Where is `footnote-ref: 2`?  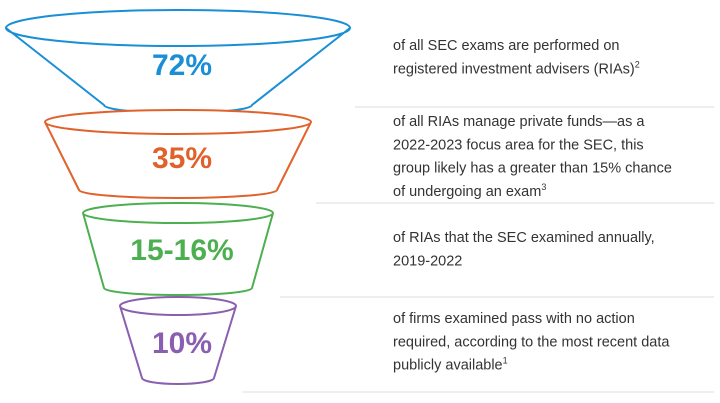
footnote-ref: 2 is located at coordinates (637, 64).